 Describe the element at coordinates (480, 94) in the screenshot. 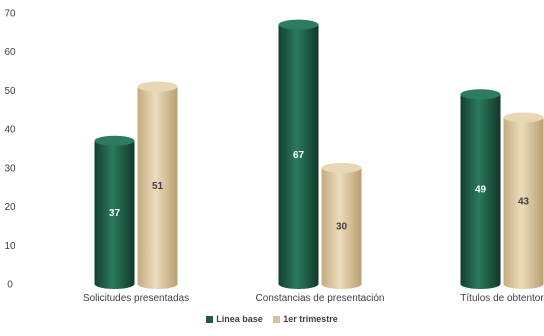

I see `bar-linea-base-titulos-de-obtentor-top` at that location.